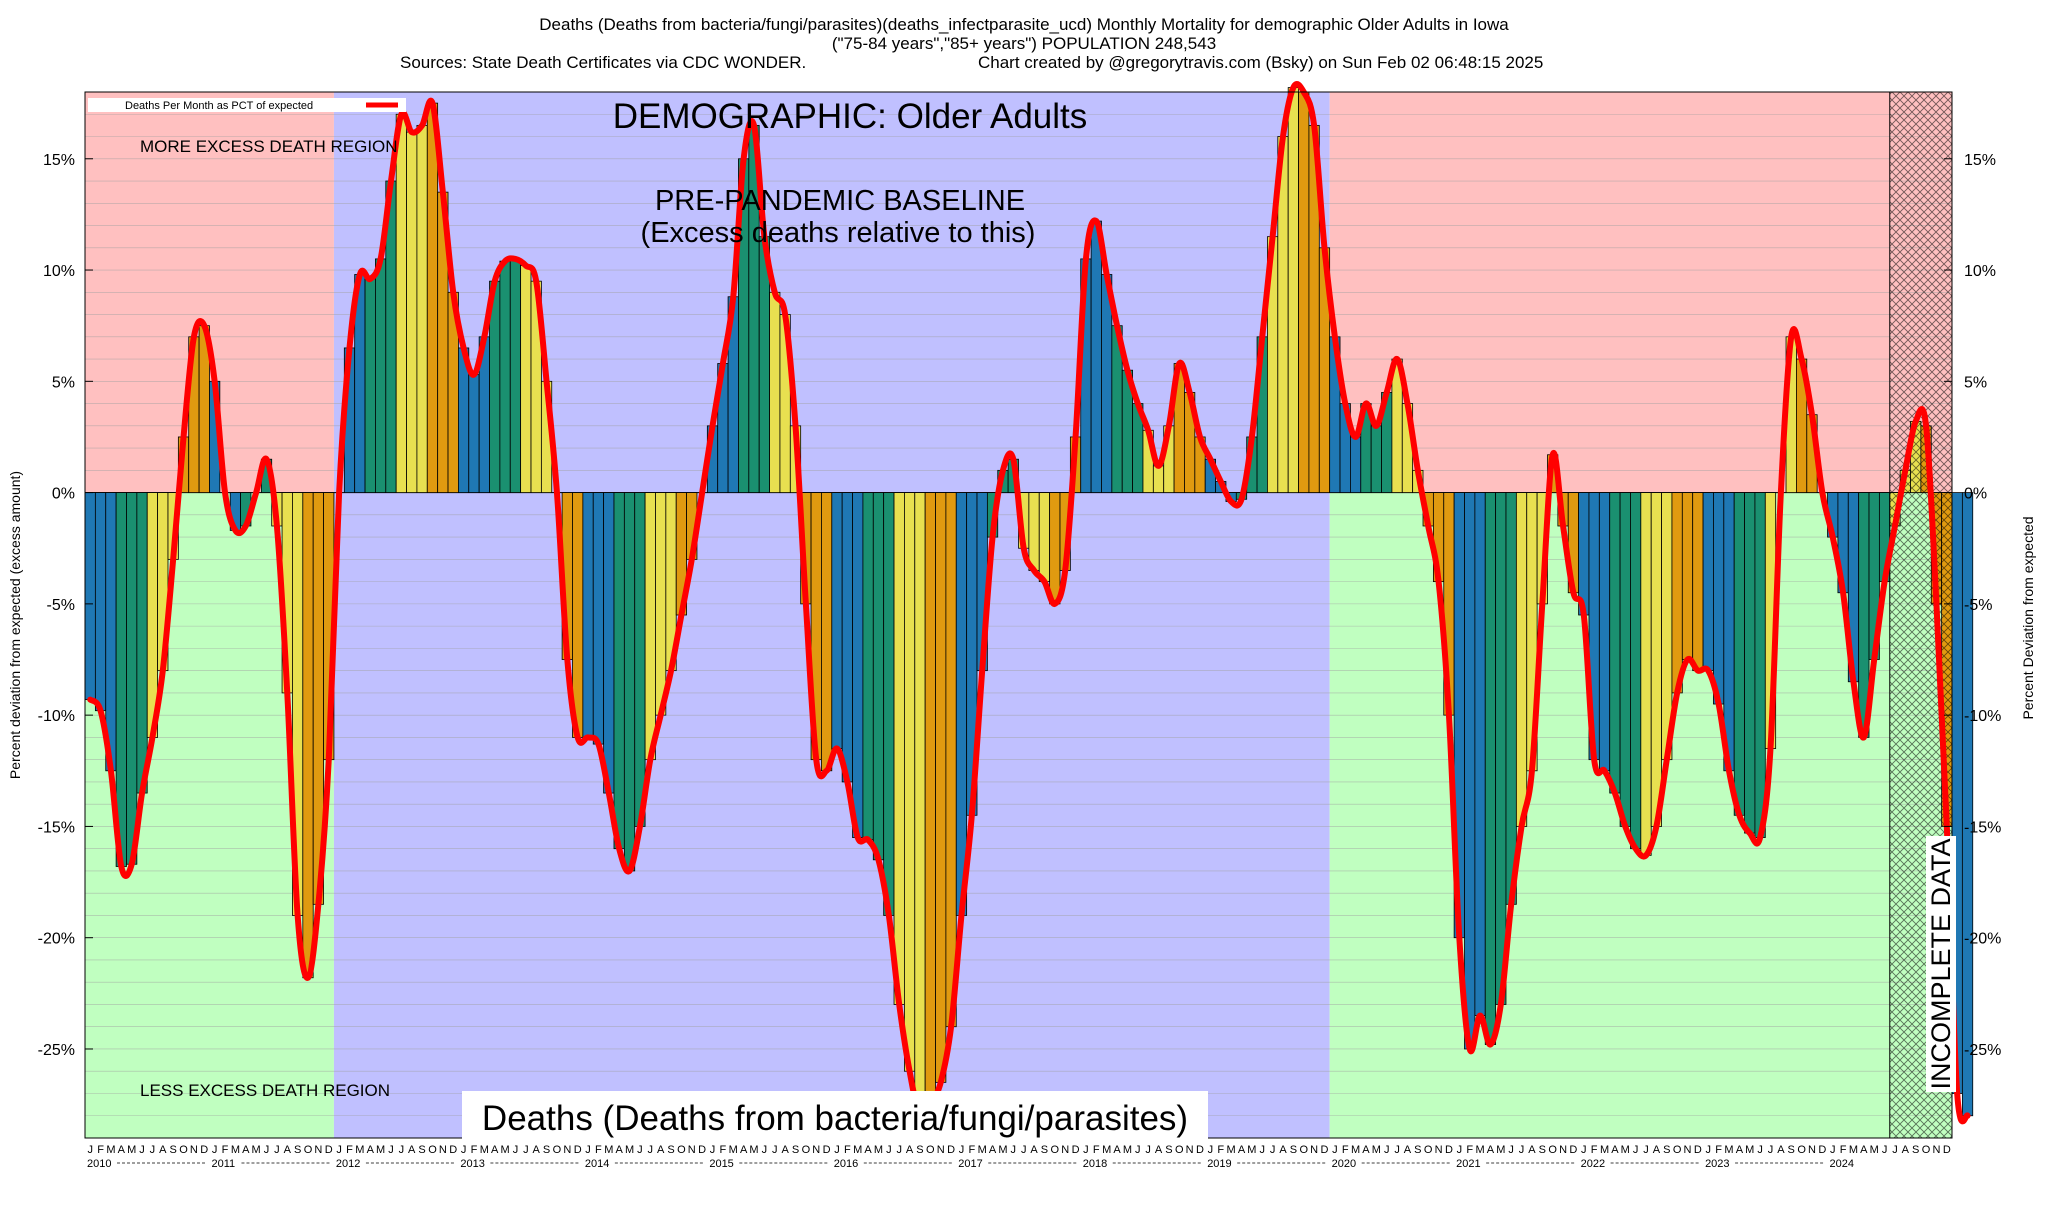 Image resolution: width=2048 pixels, height=1205 pixels. Describe the element at coordinates (1468, 1164) in the screenshot. I see `x-year-label: 2021` at that location.